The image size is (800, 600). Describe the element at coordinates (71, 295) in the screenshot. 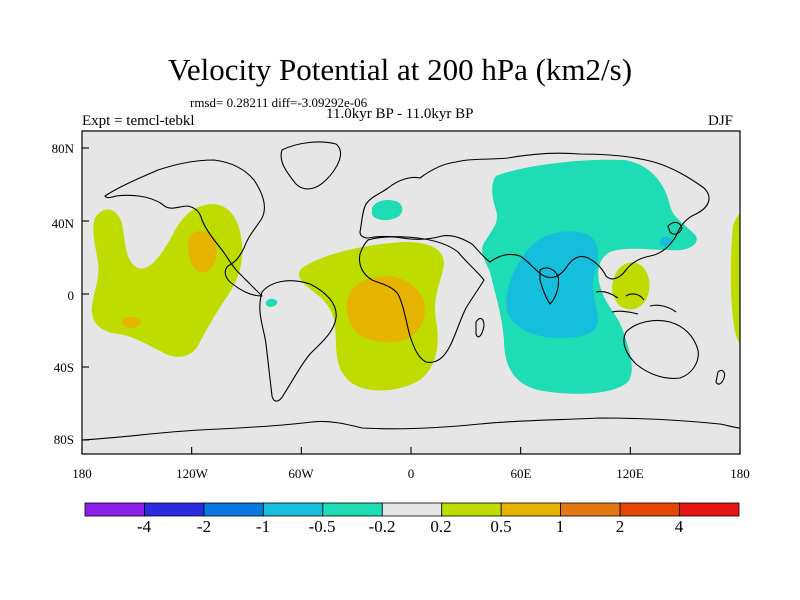

I see `lat-tick-label: 0` at that location.